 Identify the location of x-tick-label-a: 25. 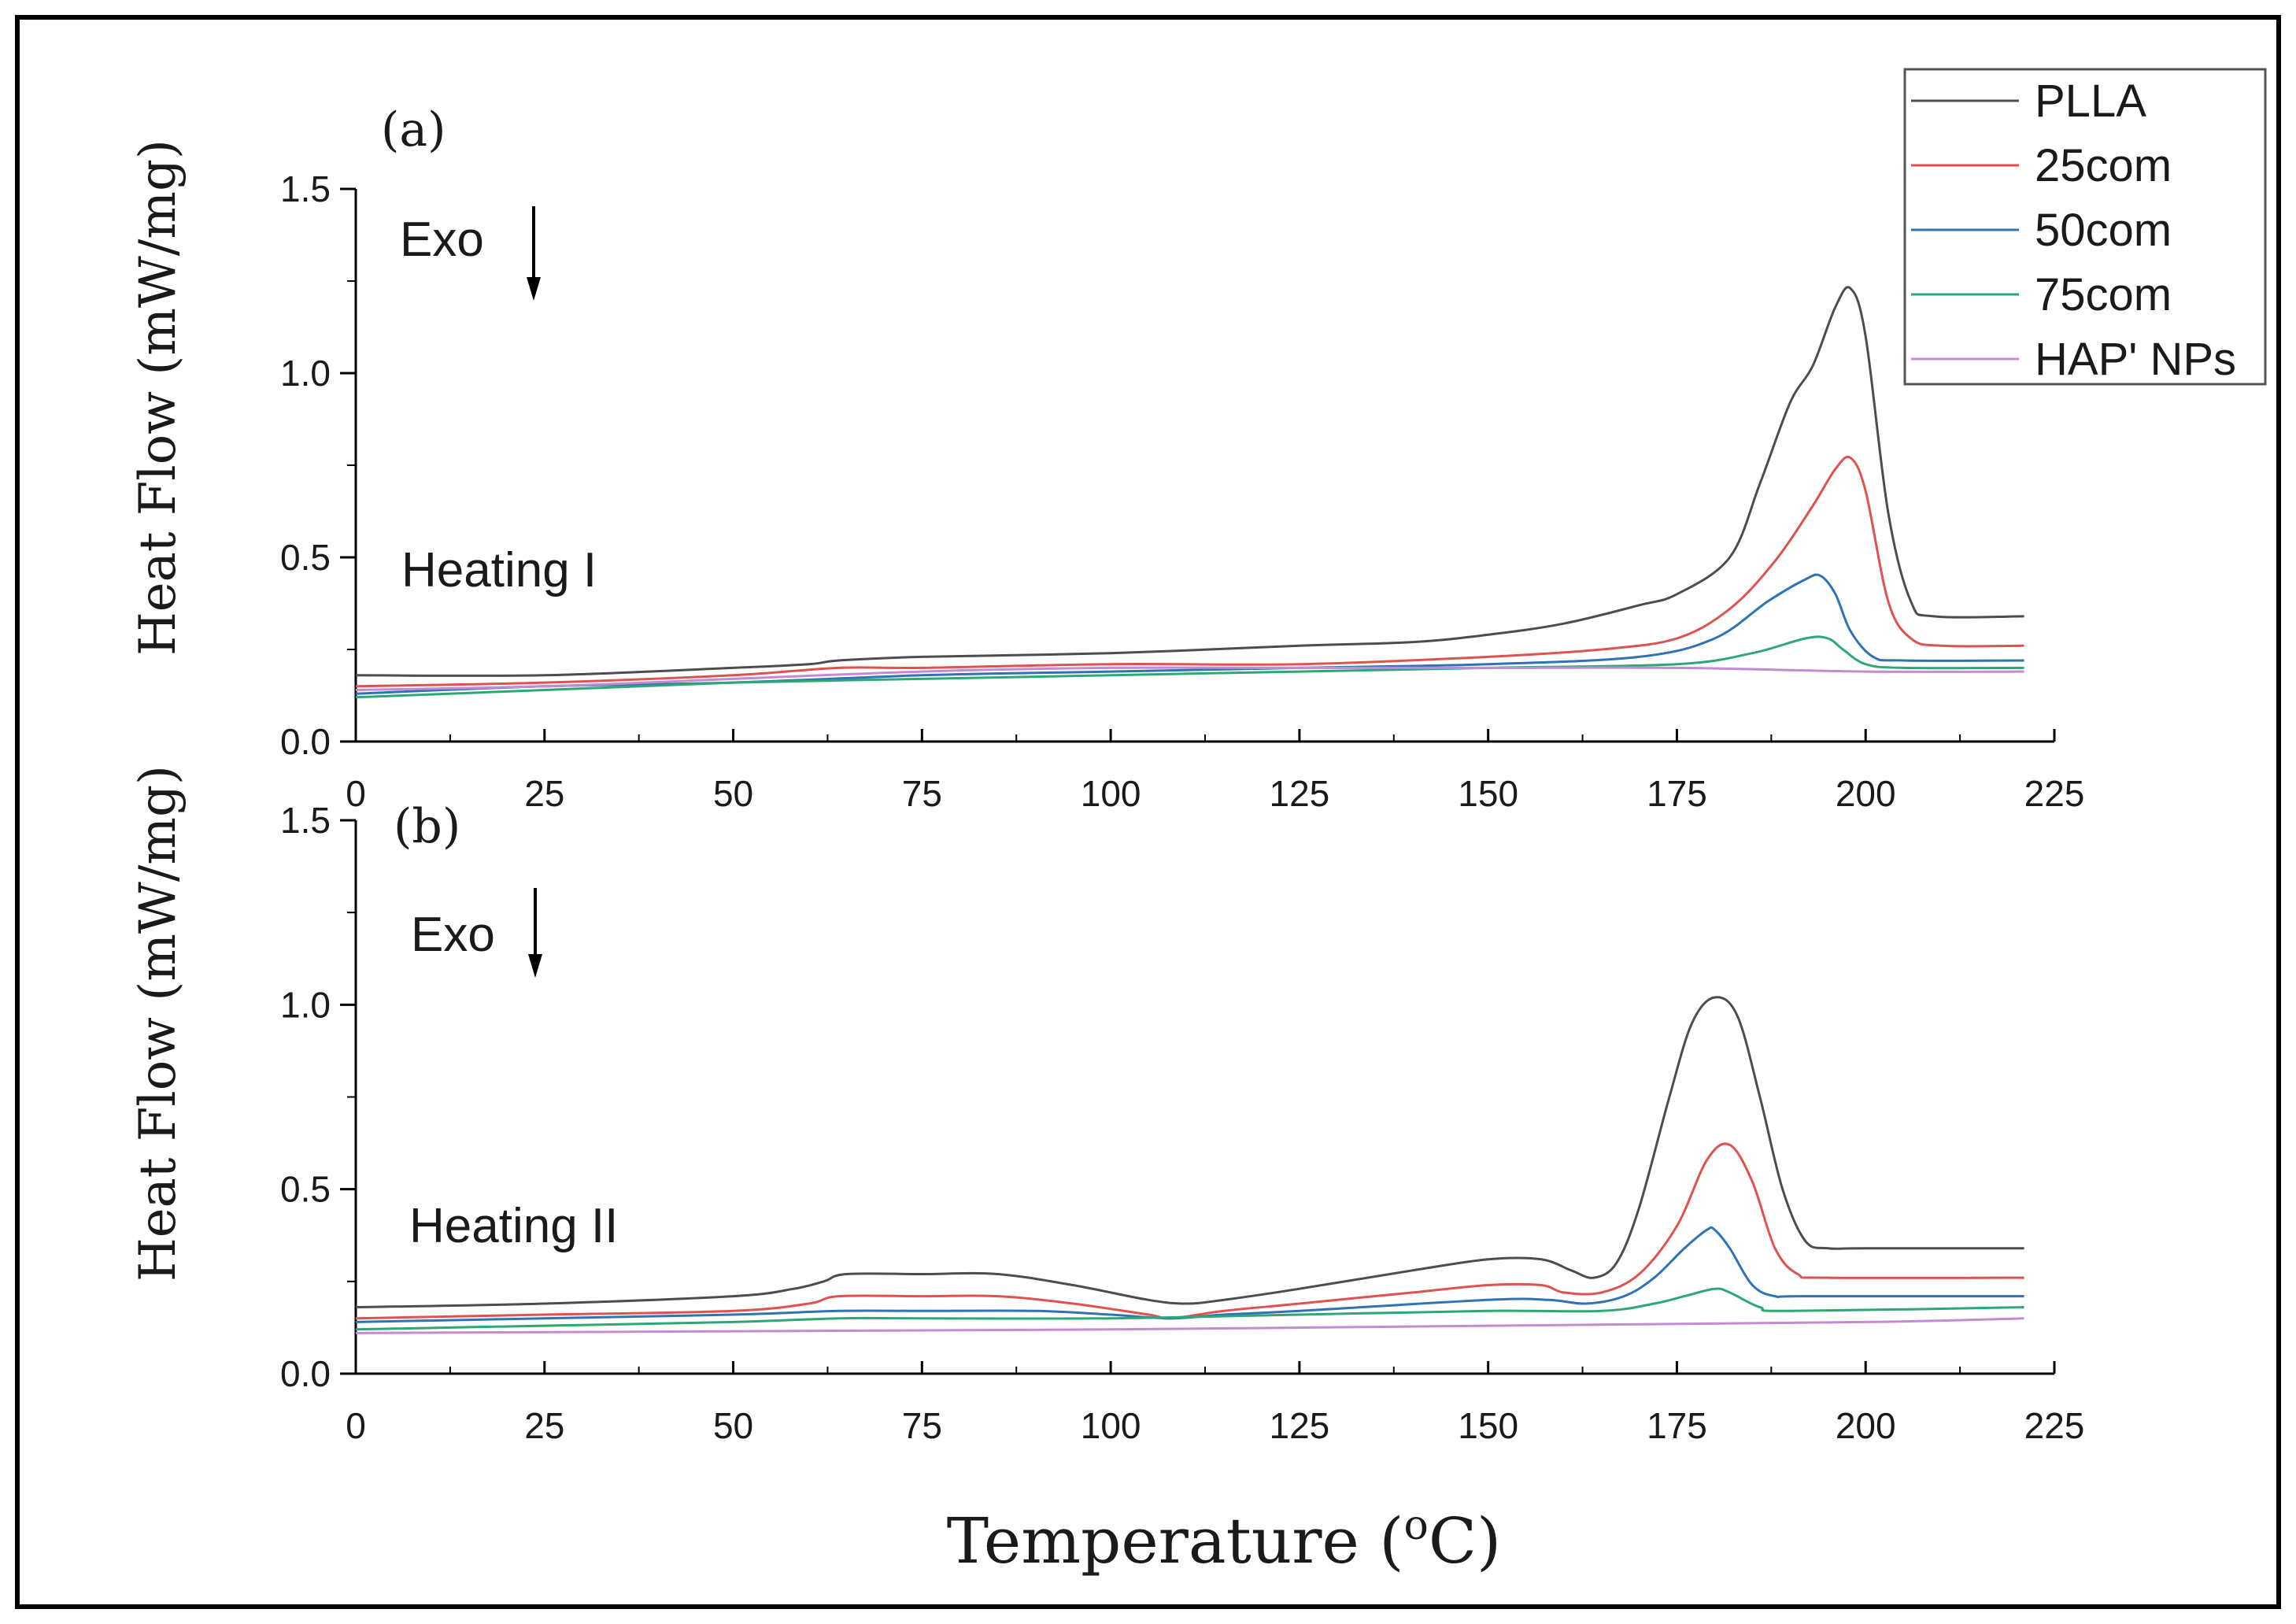
(544, 793).